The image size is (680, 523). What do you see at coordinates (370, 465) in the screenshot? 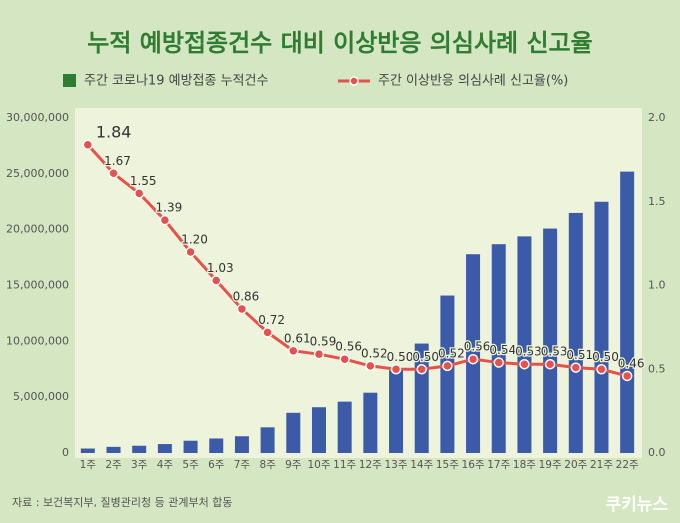
I see `x-tick-label: 12주` at bounding box center [370, 465].